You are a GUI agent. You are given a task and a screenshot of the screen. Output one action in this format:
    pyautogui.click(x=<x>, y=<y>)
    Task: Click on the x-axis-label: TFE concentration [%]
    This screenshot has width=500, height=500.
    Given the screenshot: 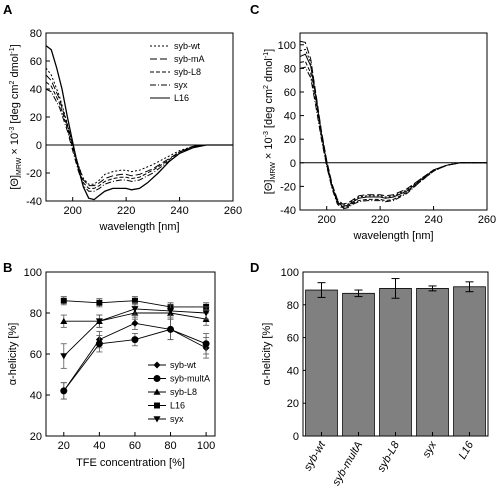 What is the action you would take?
    pyautogui.click(x=130, y=463)
    